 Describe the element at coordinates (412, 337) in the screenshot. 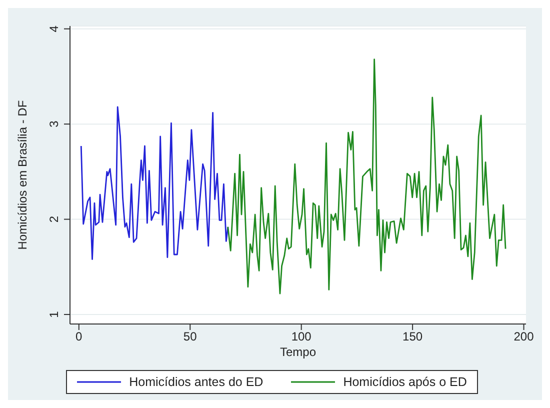

I see `x-tick-label: 150` at that location.